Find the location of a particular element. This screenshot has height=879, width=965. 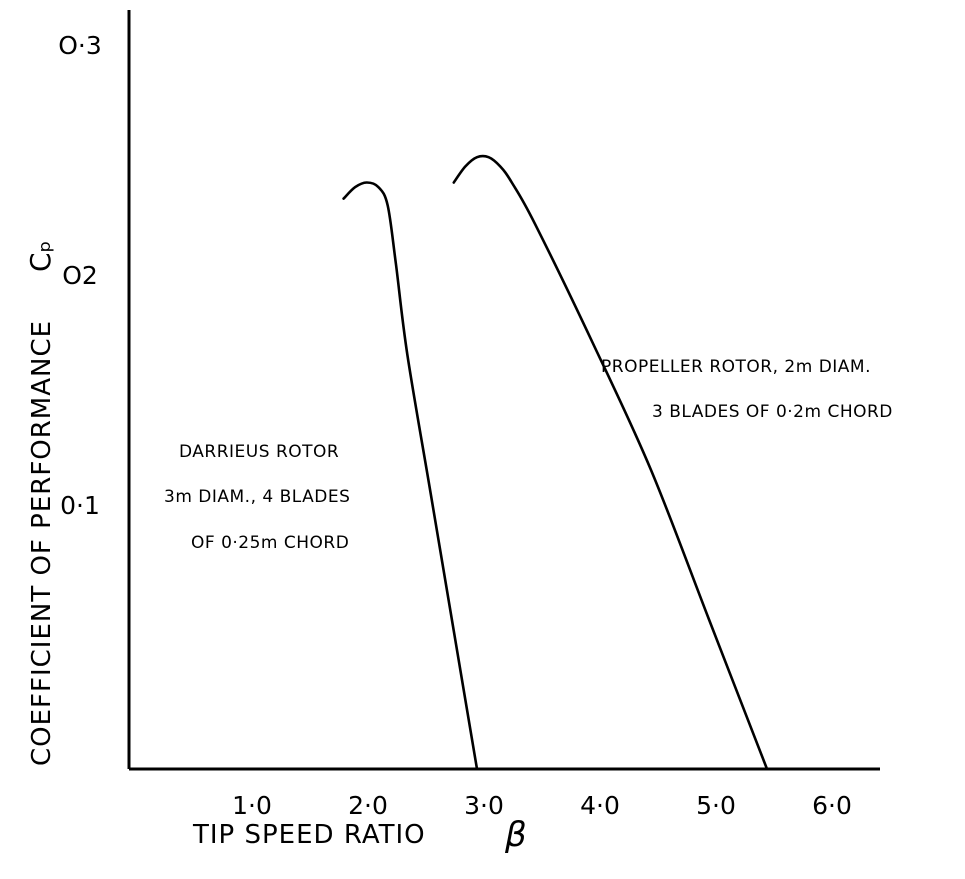

annotation-darrieus-line: OF 0·25m CHORD is located at coordinates (270, 543).